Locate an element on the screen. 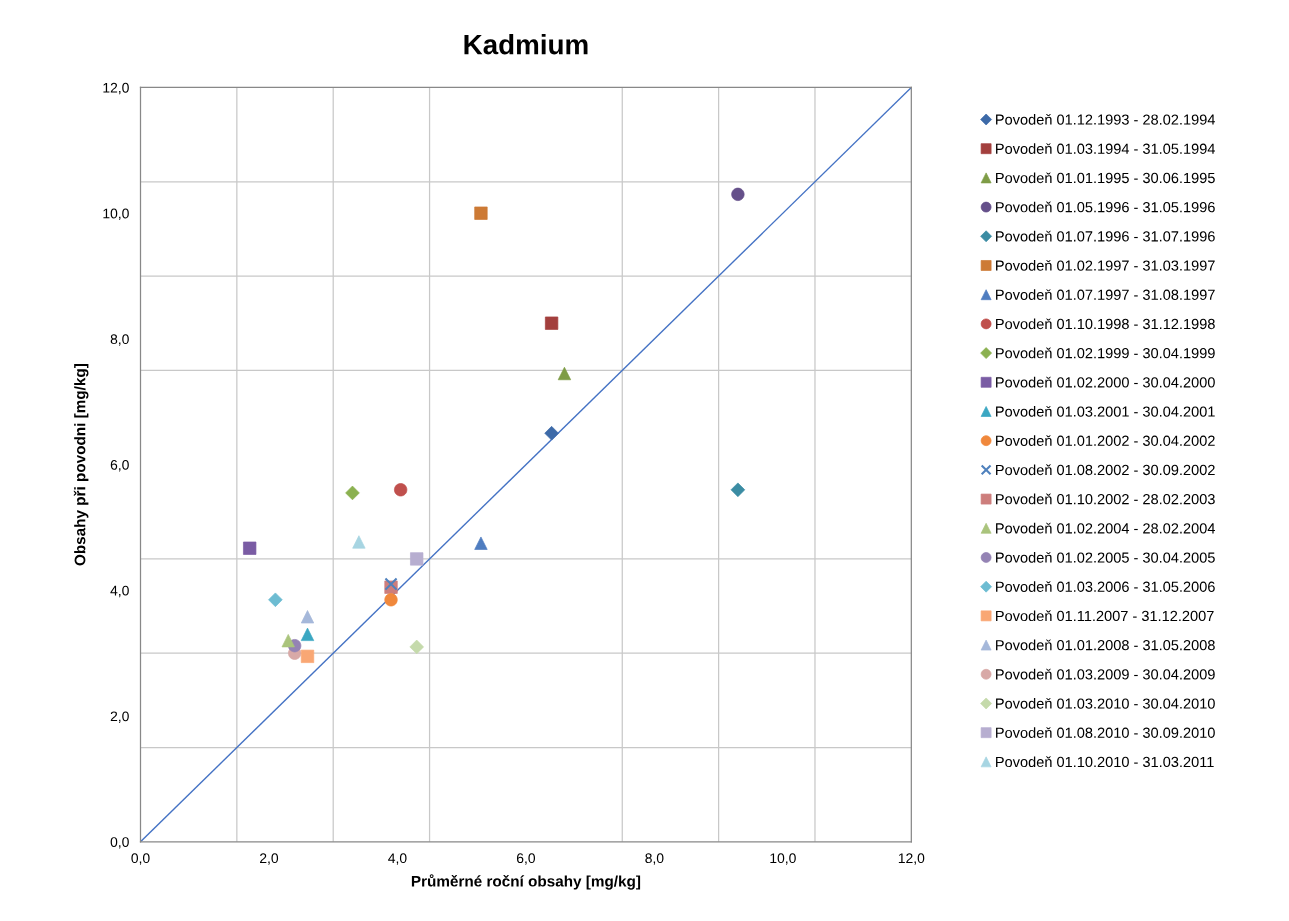 This screenshot has width=1289, height=921. y-tick-label: 2,0 is located at coordinates (119, 717).